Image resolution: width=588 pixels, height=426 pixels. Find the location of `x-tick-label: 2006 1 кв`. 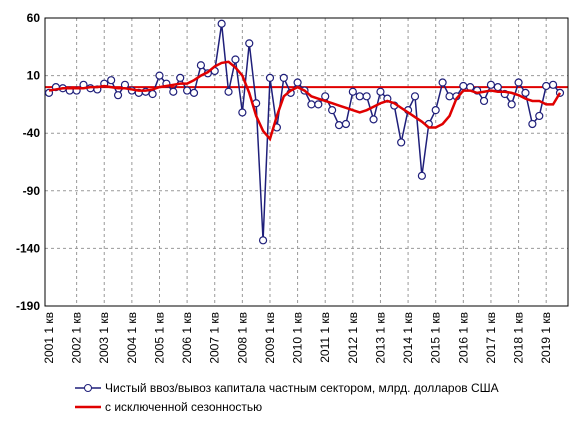

x-tick-label: 2006 1 кв is located at coordinates (187, 338).